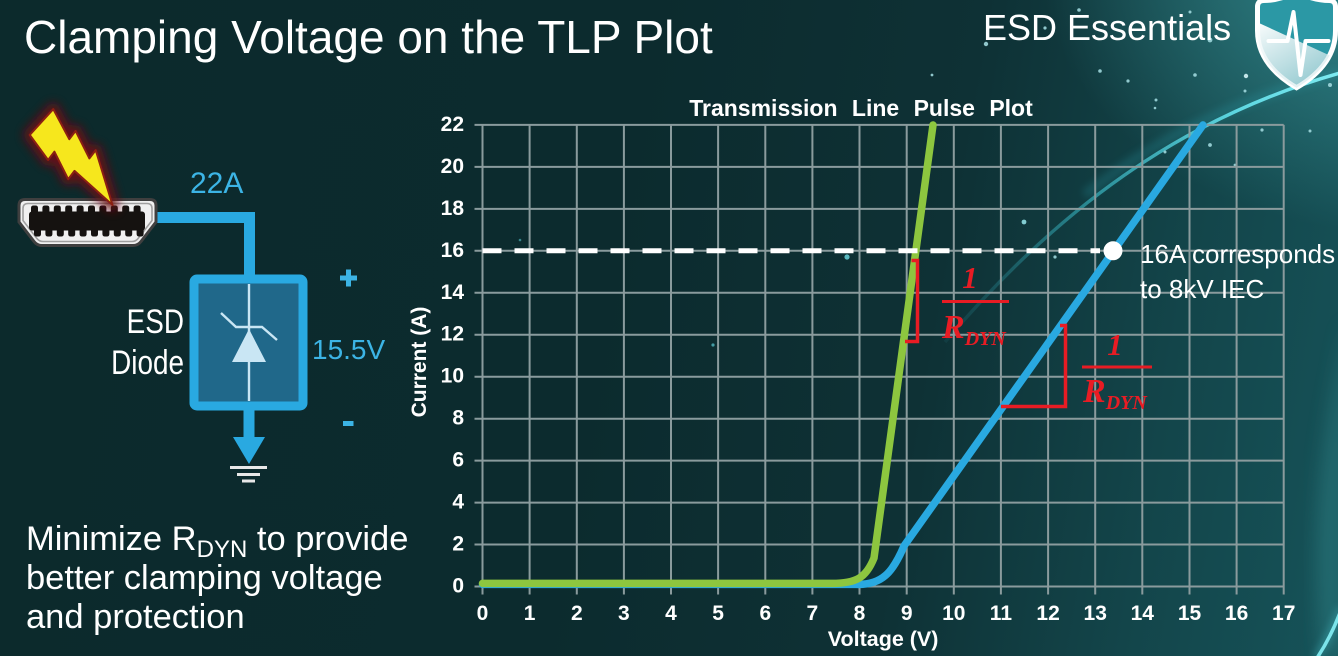  What do you see at coordinates (813, 613) in the screenshot?
I see `svg-text: 7` at bounding box center [813, 613].